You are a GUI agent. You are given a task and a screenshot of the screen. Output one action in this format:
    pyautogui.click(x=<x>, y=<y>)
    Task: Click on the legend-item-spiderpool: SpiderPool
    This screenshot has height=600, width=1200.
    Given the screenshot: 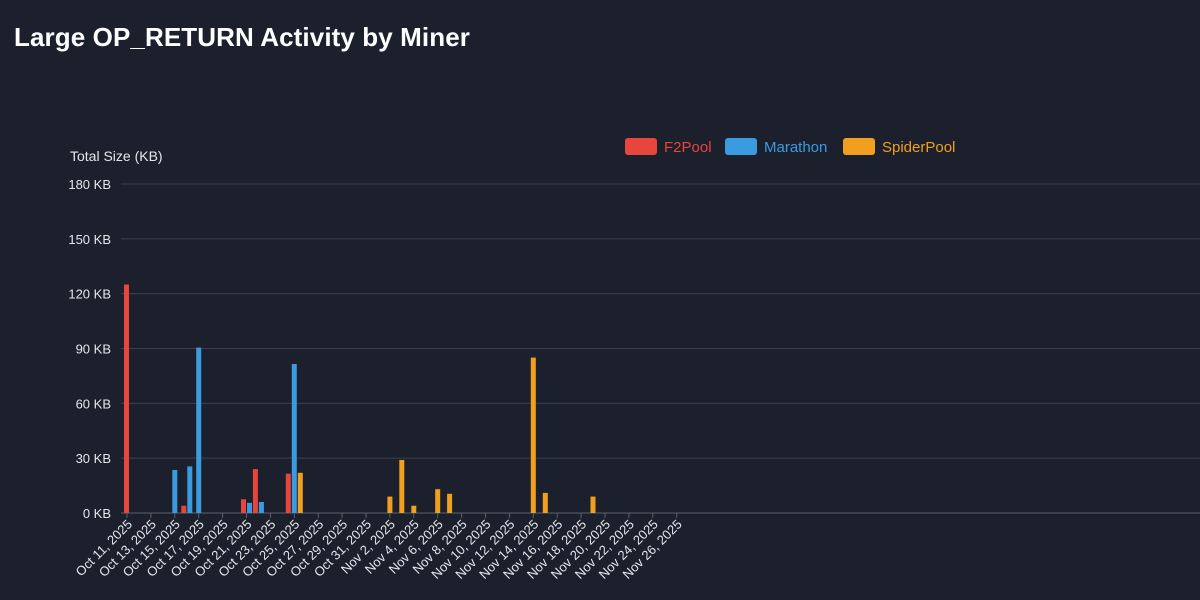 What is the action you would take?
    pyautogui.click(x=899, y=147)
    